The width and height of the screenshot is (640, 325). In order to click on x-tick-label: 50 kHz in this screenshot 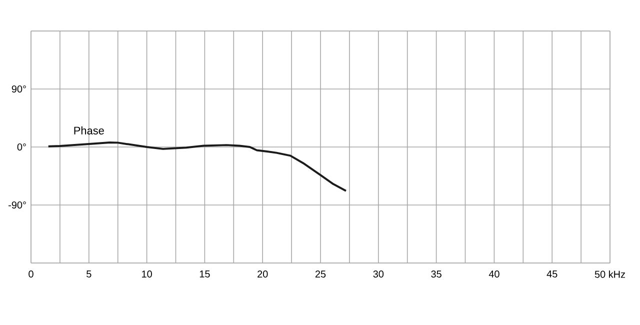, I will do `click(609, 274)`.